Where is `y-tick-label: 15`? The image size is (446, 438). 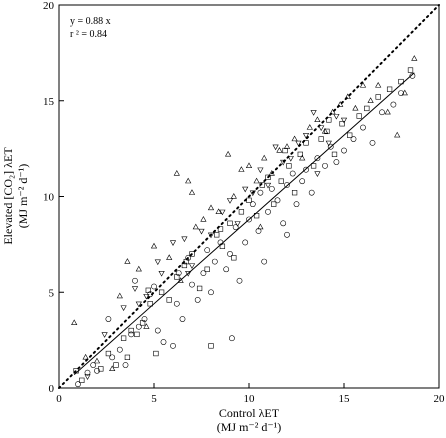 y-tick-label: 15 is located at coordinates (49, 102).